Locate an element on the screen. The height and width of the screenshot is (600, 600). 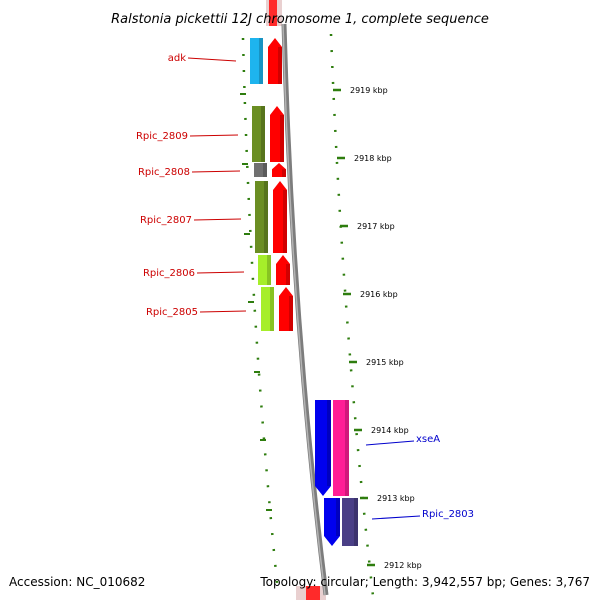
gene-rpic-2808: Rpic_2808 is located at coordinates (212, 170).